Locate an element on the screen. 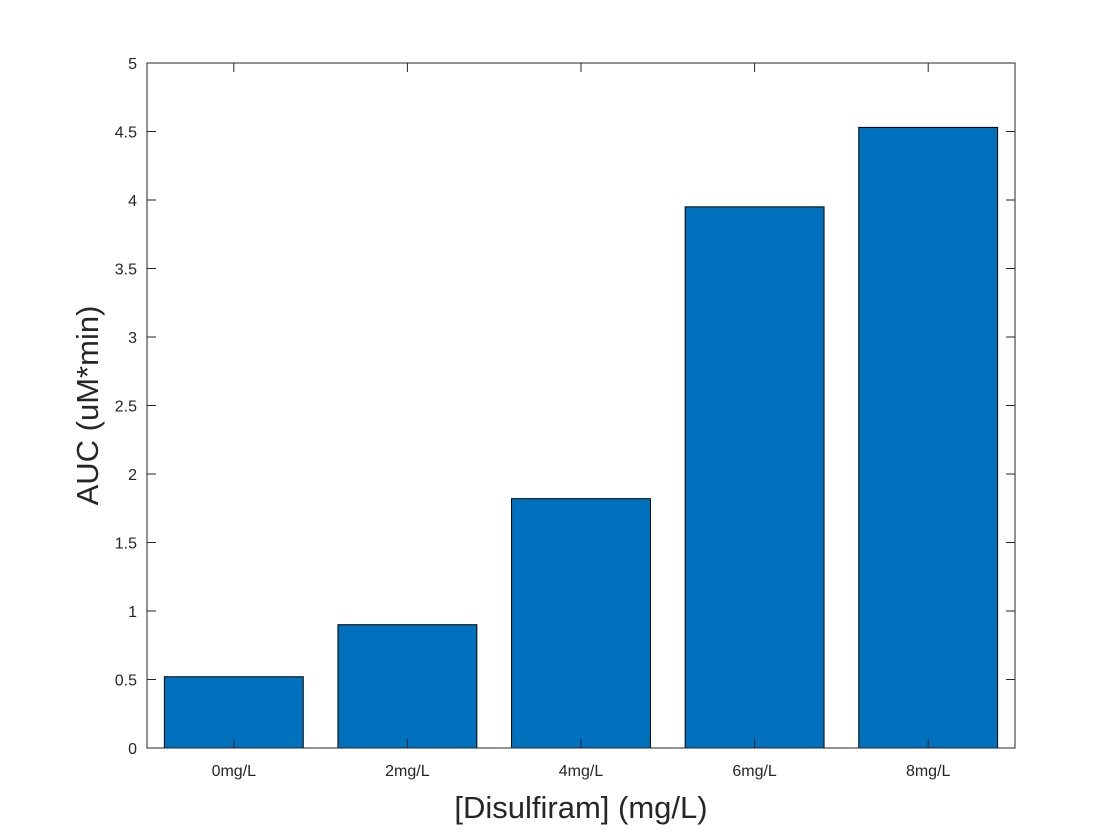  y-tick-label: 0 is located at coordinates (132, 749).